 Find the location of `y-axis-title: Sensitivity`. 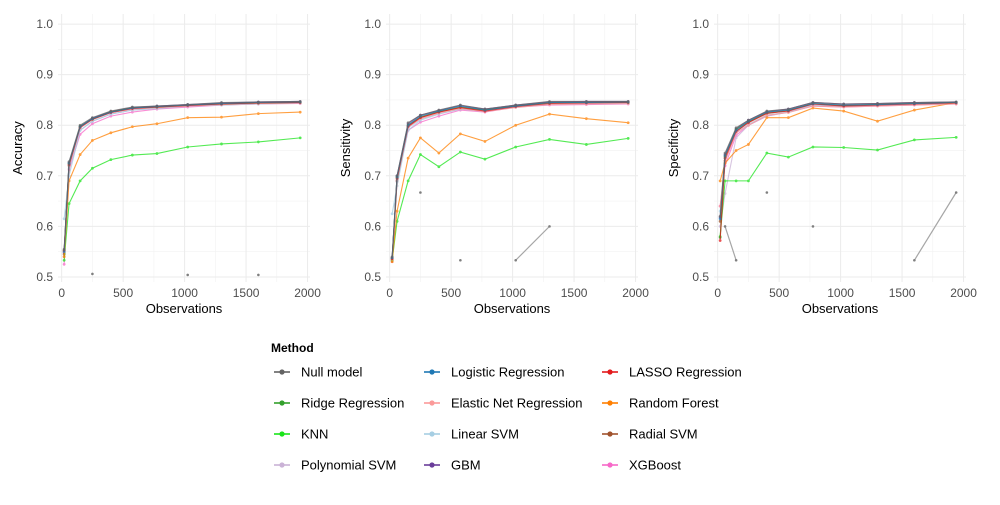

y-axis-title: Sensitivity is located at coordinates (345, 147).